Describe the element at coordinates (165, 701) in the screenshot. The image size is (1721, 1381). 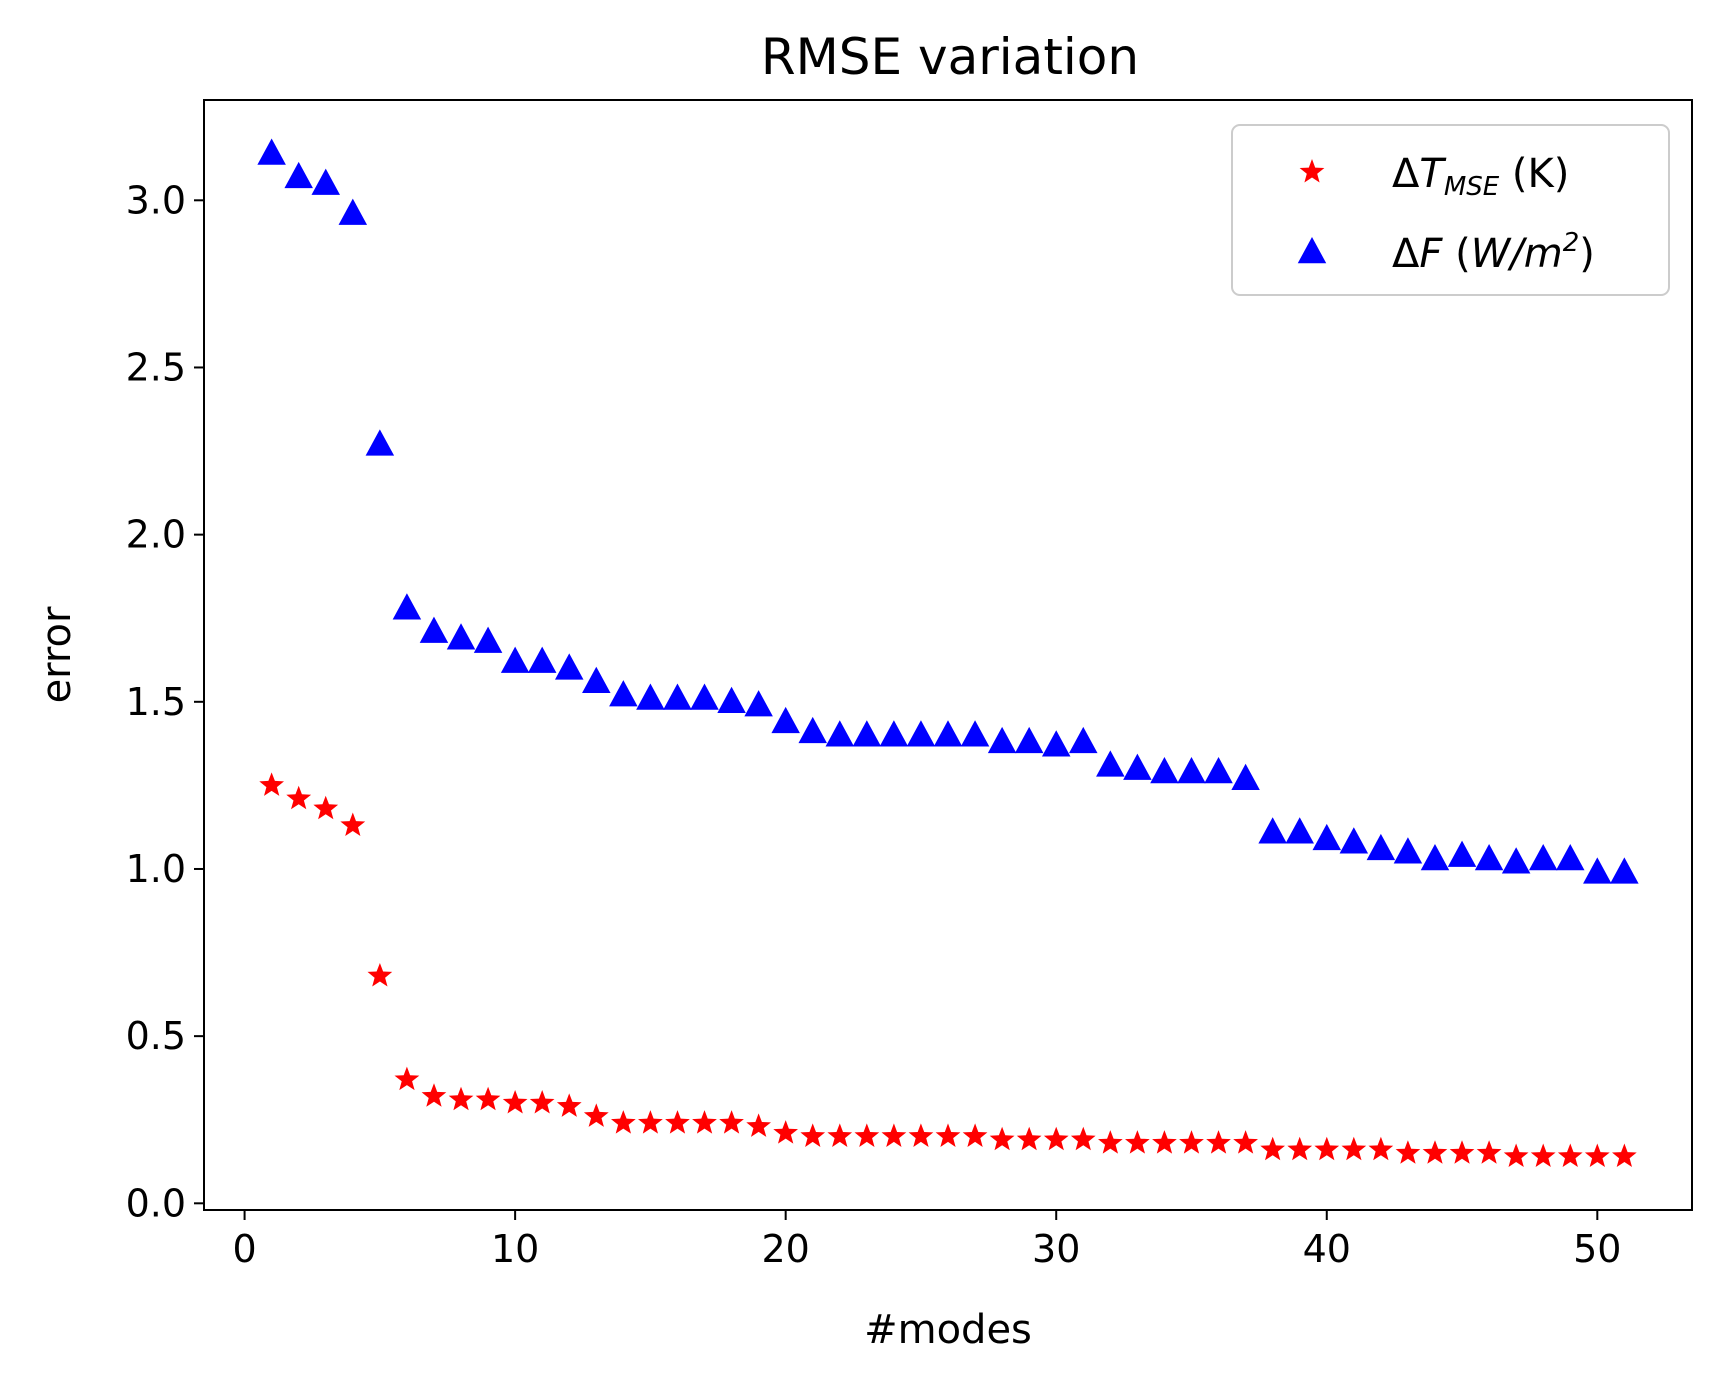
I see `y-axis-ticks: 0.0 0.5 1.0 1.5 2.0 2.5 3.0` at that location.